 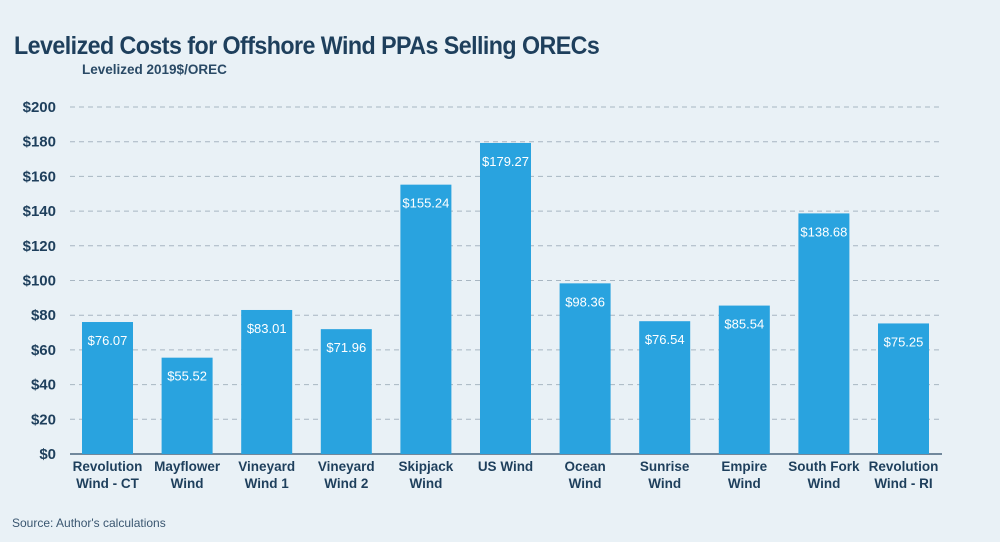 What do you see at coordinates (108, 340) in the screenshot?
I see `data-label: $76.07` at bounding box center [108, 340].